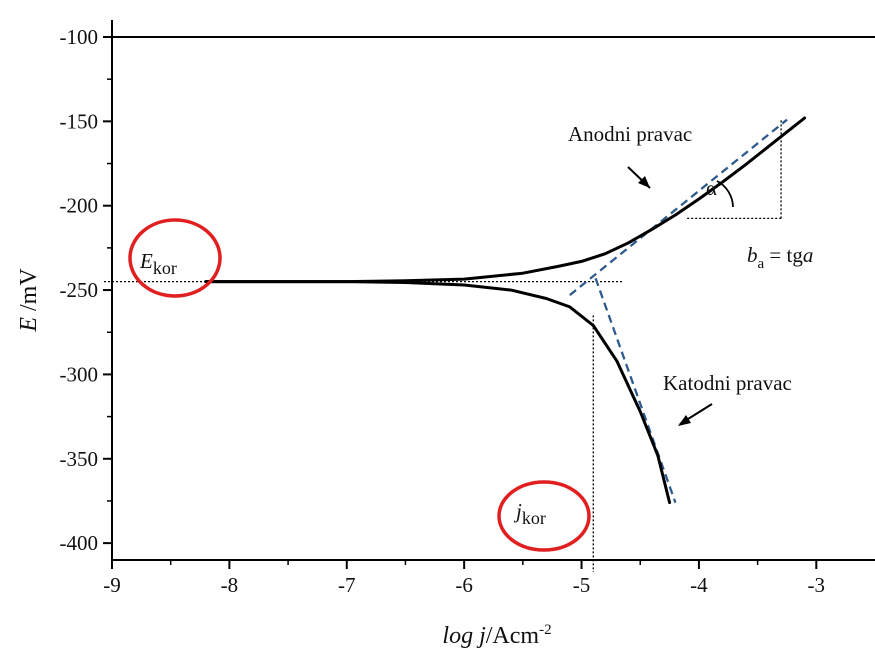  What do you see at coordinates (29, 300) in the screenshot?
I see `y-axis-title: E /mV` at bounding box center [29, 300].